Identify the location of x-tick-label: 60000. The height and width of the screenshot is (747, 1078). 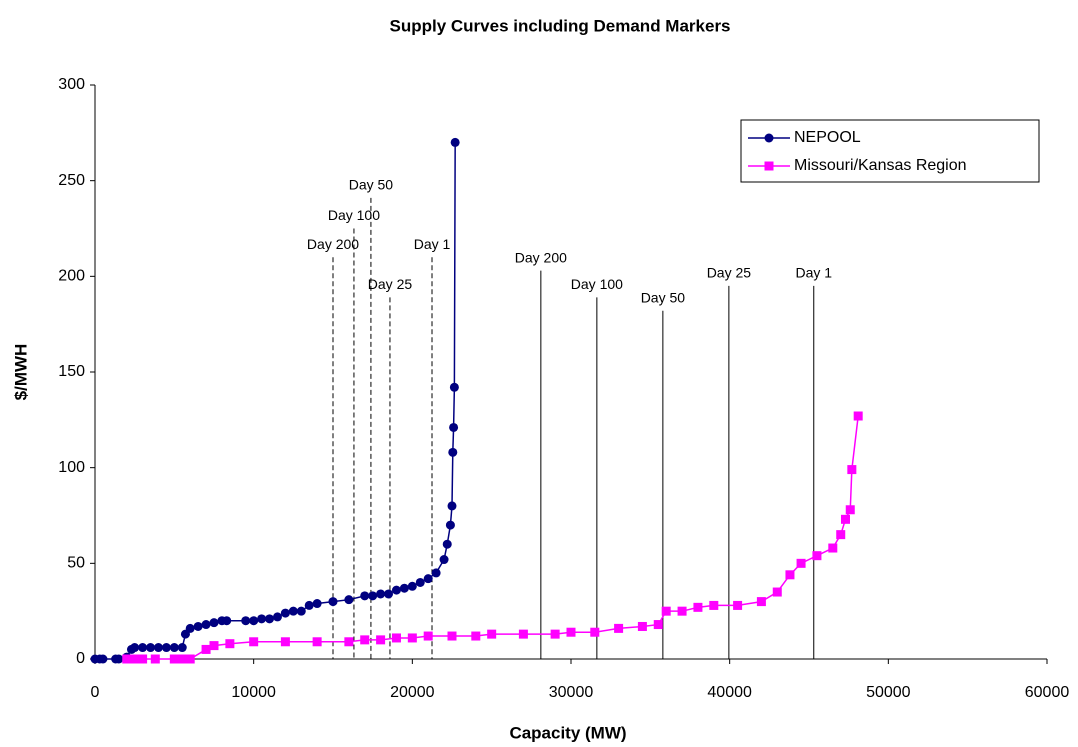
(1047, 692).